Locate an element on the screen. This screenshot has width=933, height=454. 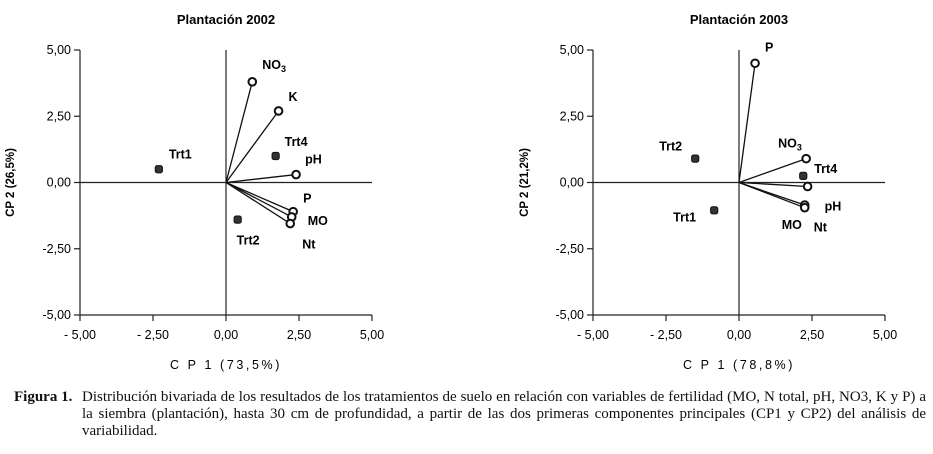
caption-label: Figura 1. is located at coordinates (43, 397).